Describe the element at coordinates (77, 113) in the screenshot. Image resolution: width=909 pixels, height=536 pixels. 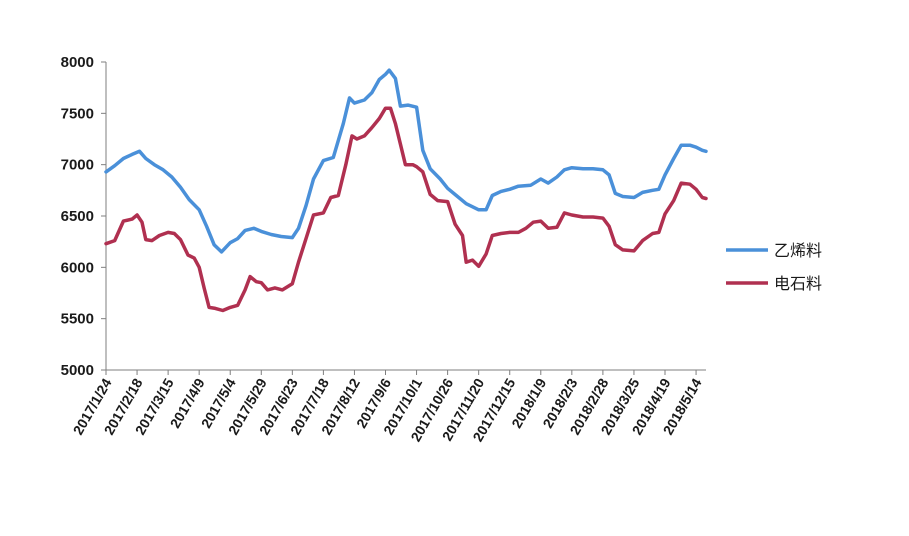
I see `y-tick-label: 7500` at that location.